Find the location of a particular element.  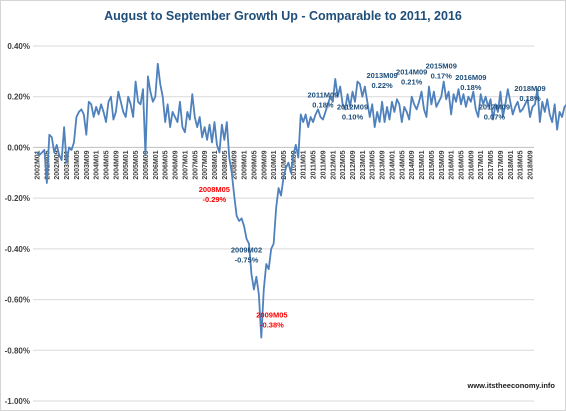

x-tick-label: 2007M01 is located at coordinates (185, 164).